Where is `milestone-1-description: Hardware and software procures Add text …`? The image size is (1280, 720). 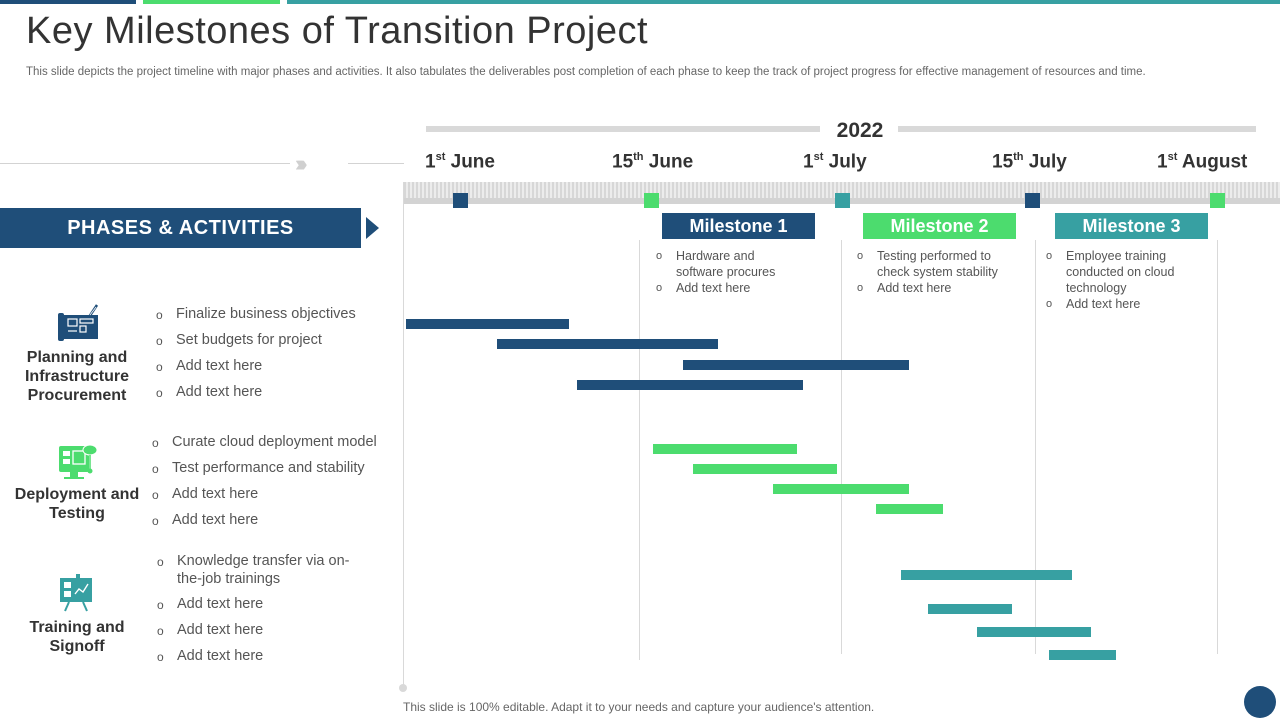
milestone-1-description: Hardware and software procures Add text … is located at coordinates (721, 272).